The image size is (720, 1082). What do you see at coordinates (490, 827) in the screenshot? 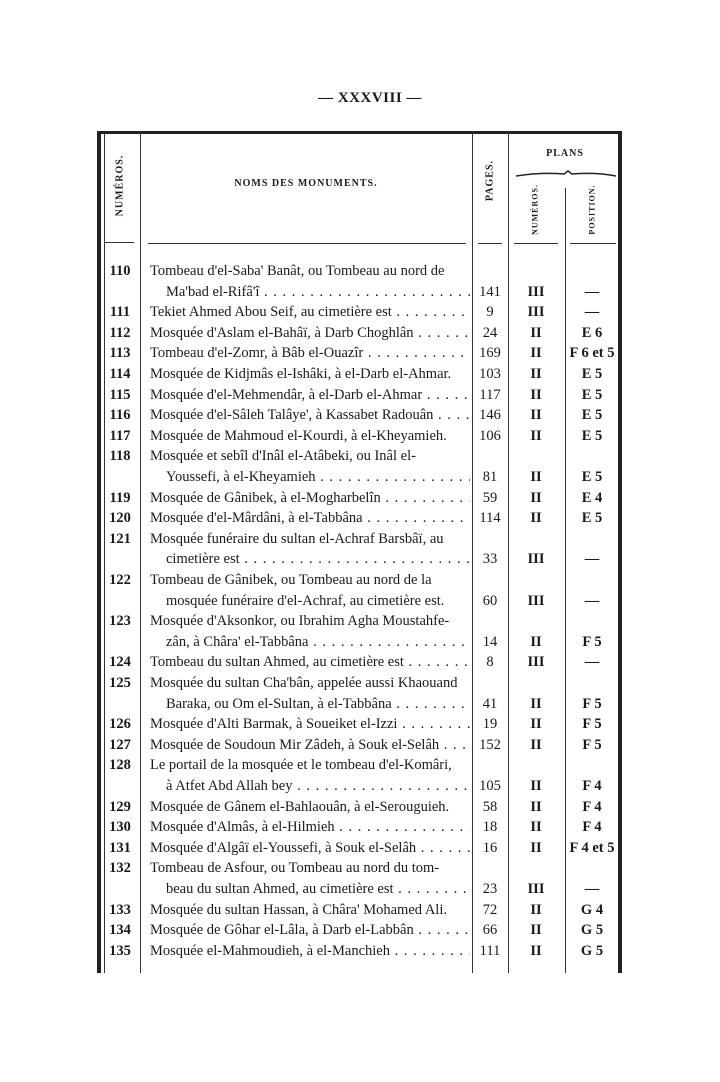
I see `page-number: 18` at bounding box center [490, 827].